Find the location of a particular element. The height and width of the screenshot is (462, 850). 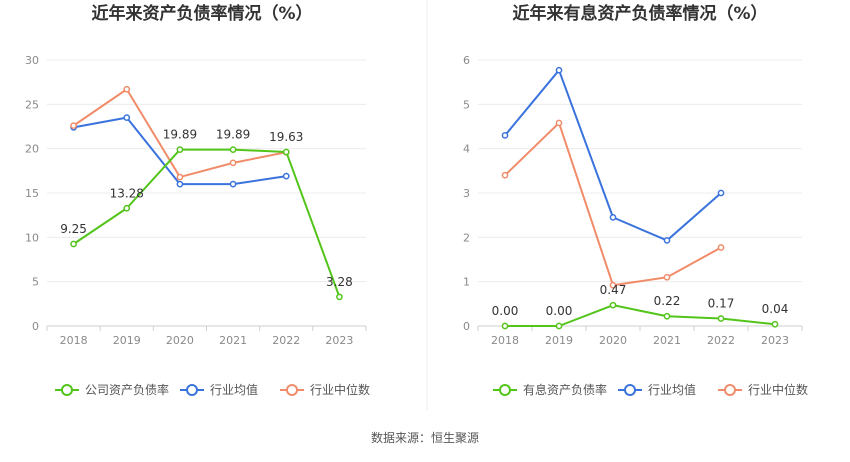

legend-label: 公司资产负债率 is located at coordinates (127, 389).